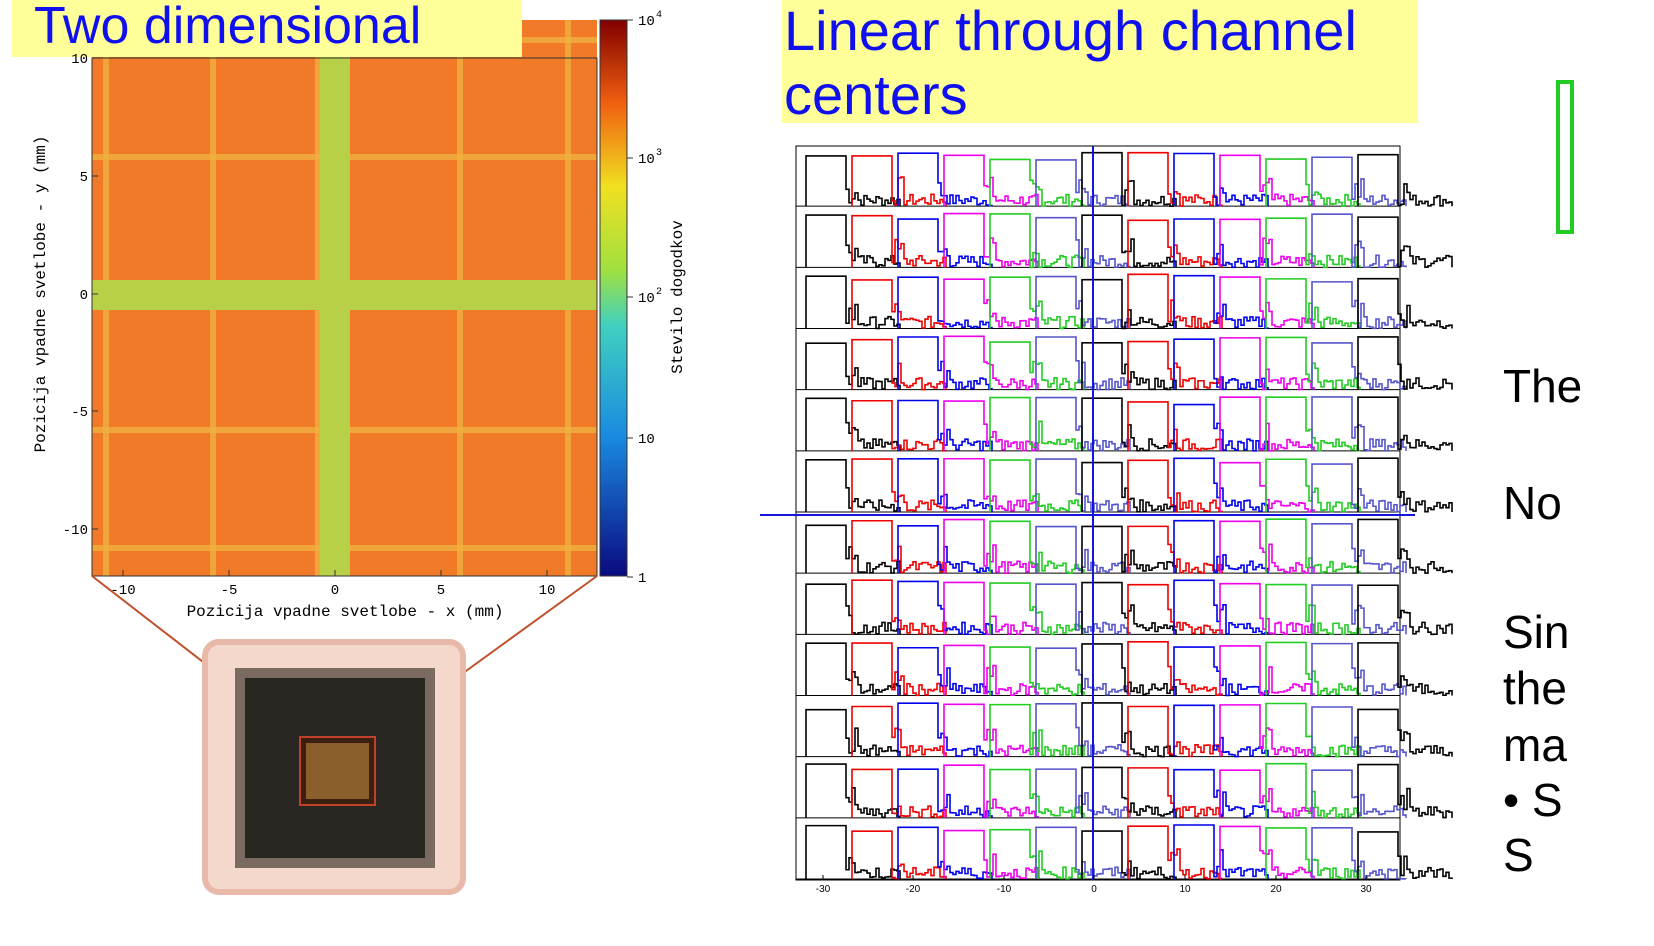 This screenshot has width=1654, height=946. What do you see at coordinates (678, 297) in the screenshot?
I see `colorbar-label: Stevilo dogodkov` at bounding box center [678, 297].